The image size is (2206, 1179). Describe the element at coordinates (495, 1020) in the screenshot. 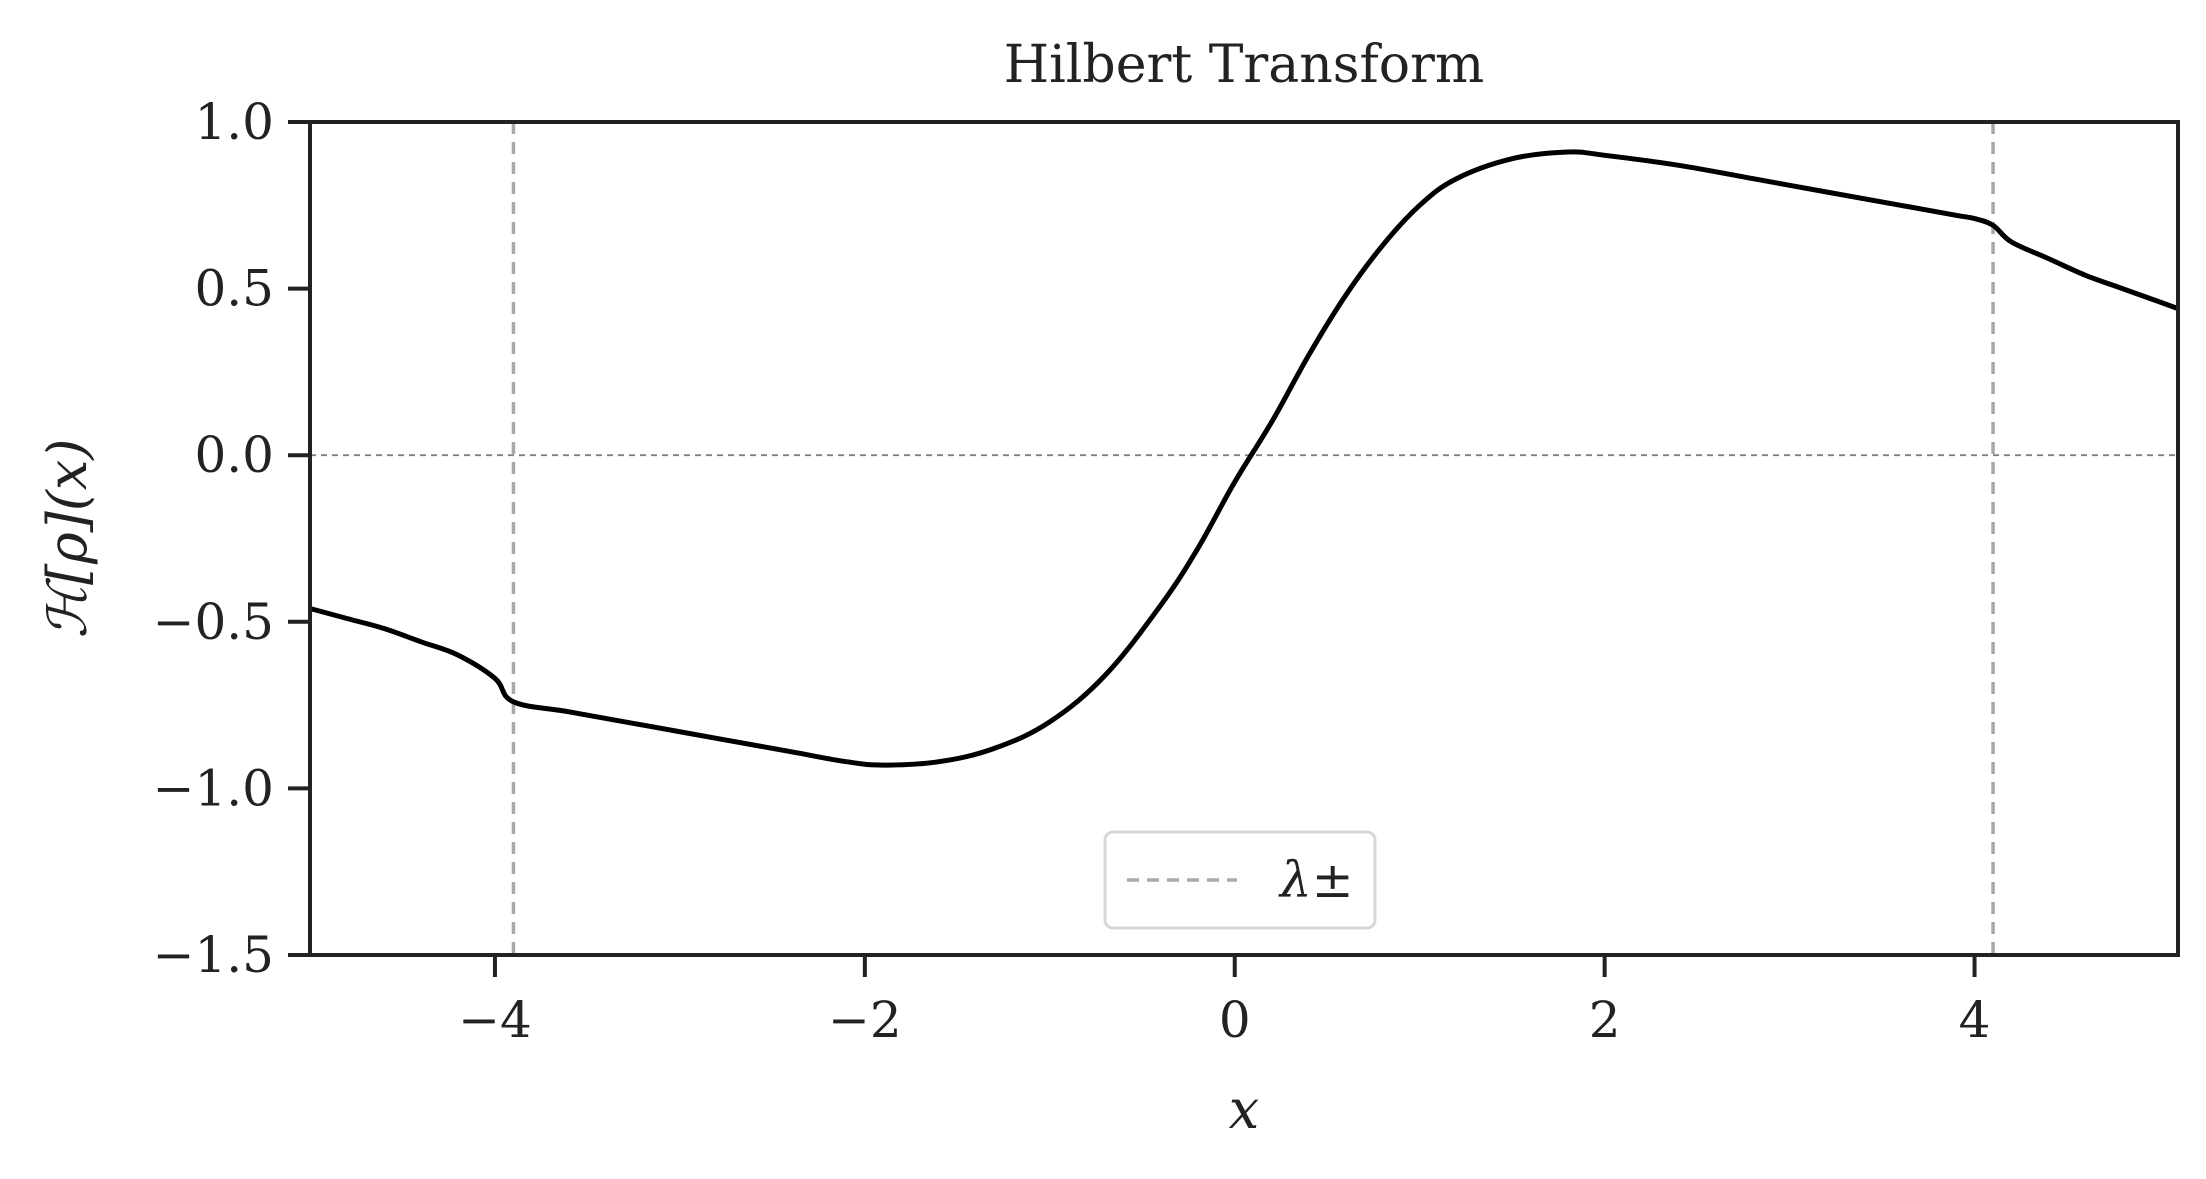

I see `x-tick-label: −4` at that location.